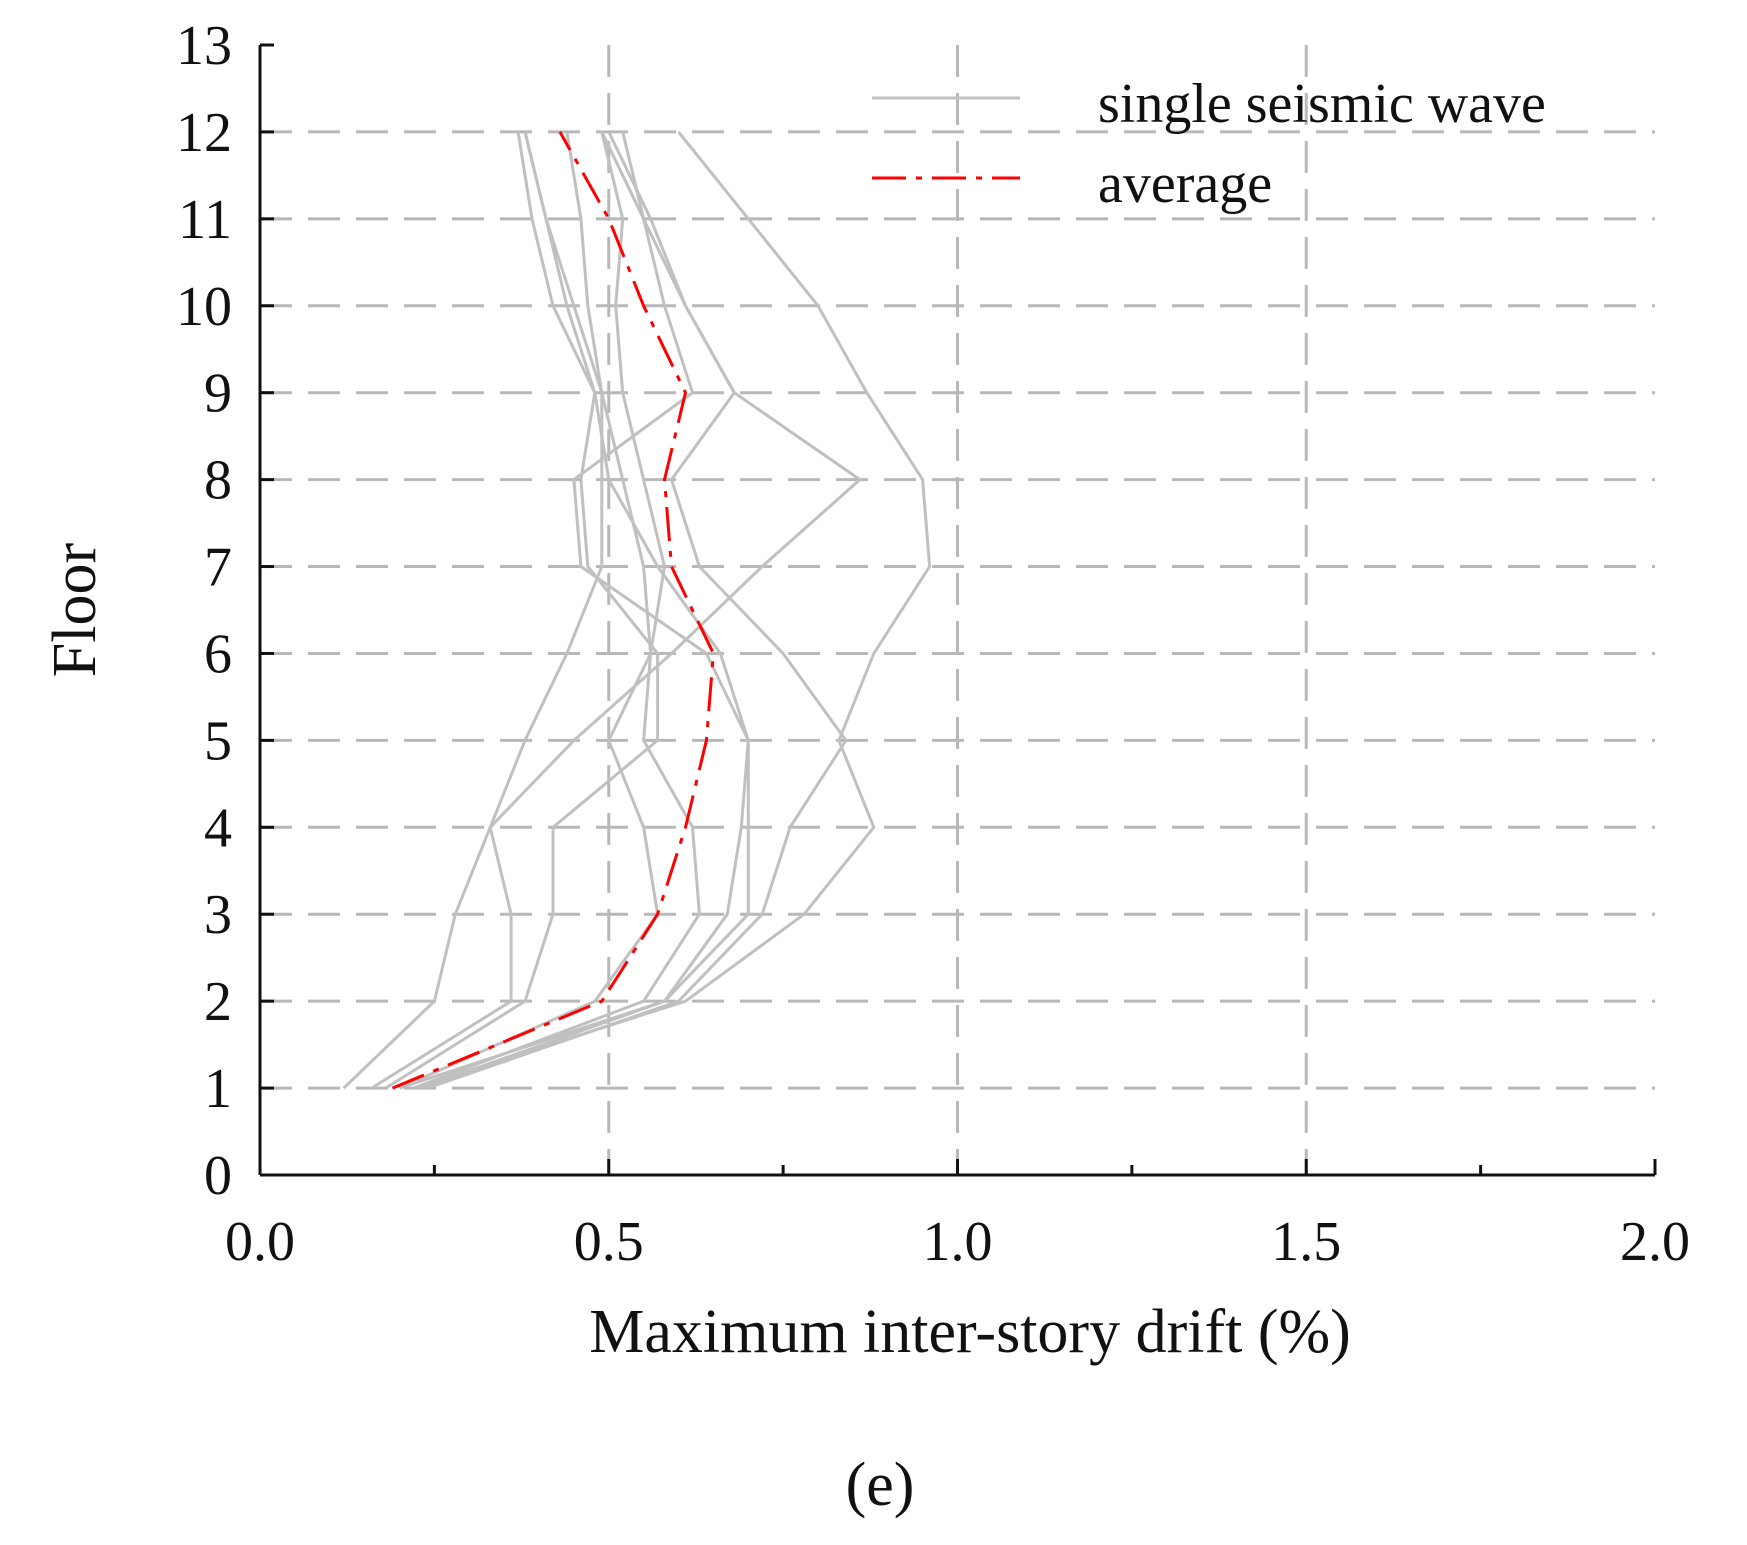 Image resolution: width=1747 pixels, height=1545 pixels. Describe the element at coordinates (970, 1332) in the screenshot. I see `x-axis-title: Maximum inter-story drift (%)` at that location.